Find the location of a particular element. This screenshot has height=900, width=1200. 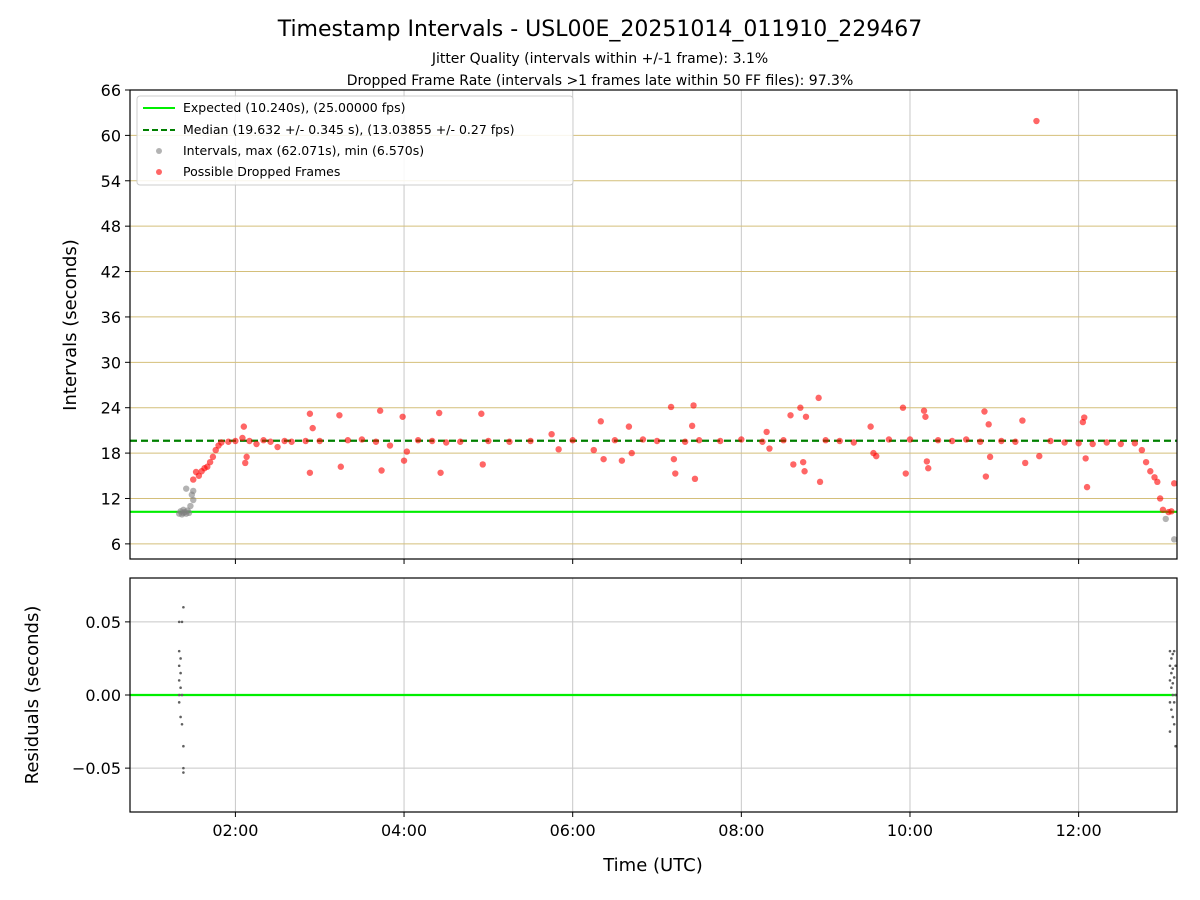

residuals-y-tick-label: 0.00 is located at coordinates (103, 695).